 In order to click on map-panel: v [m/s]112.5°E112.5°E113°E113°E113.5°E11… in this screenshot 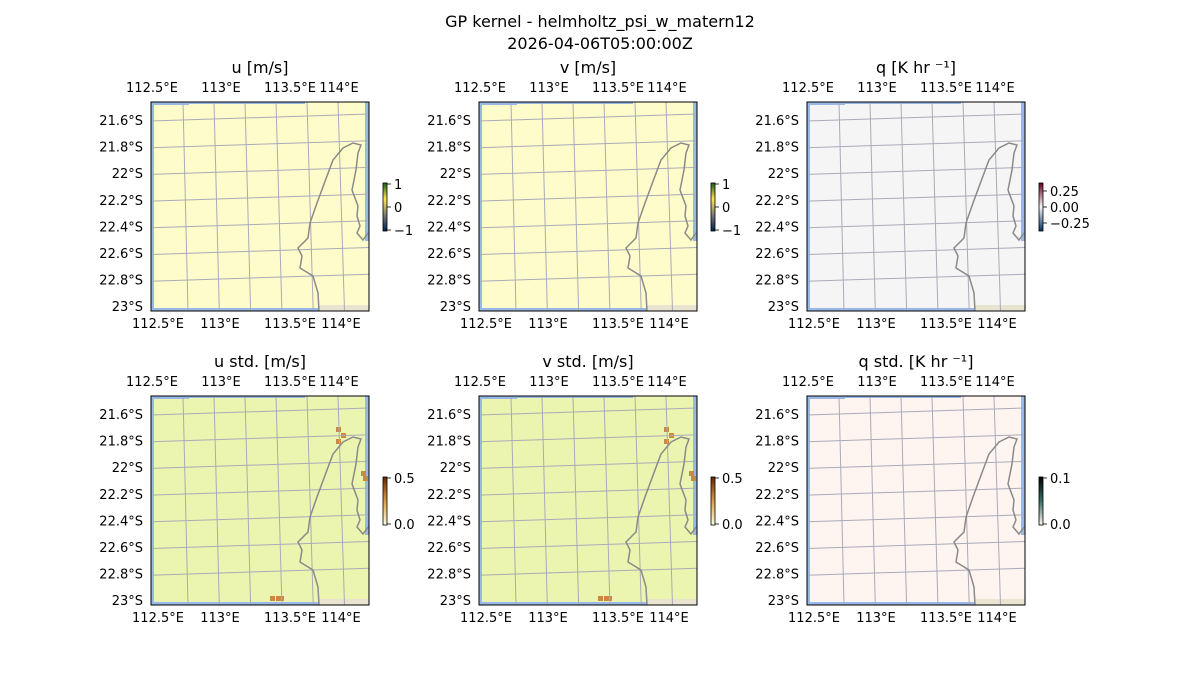, I will do `click(584, 195)`.